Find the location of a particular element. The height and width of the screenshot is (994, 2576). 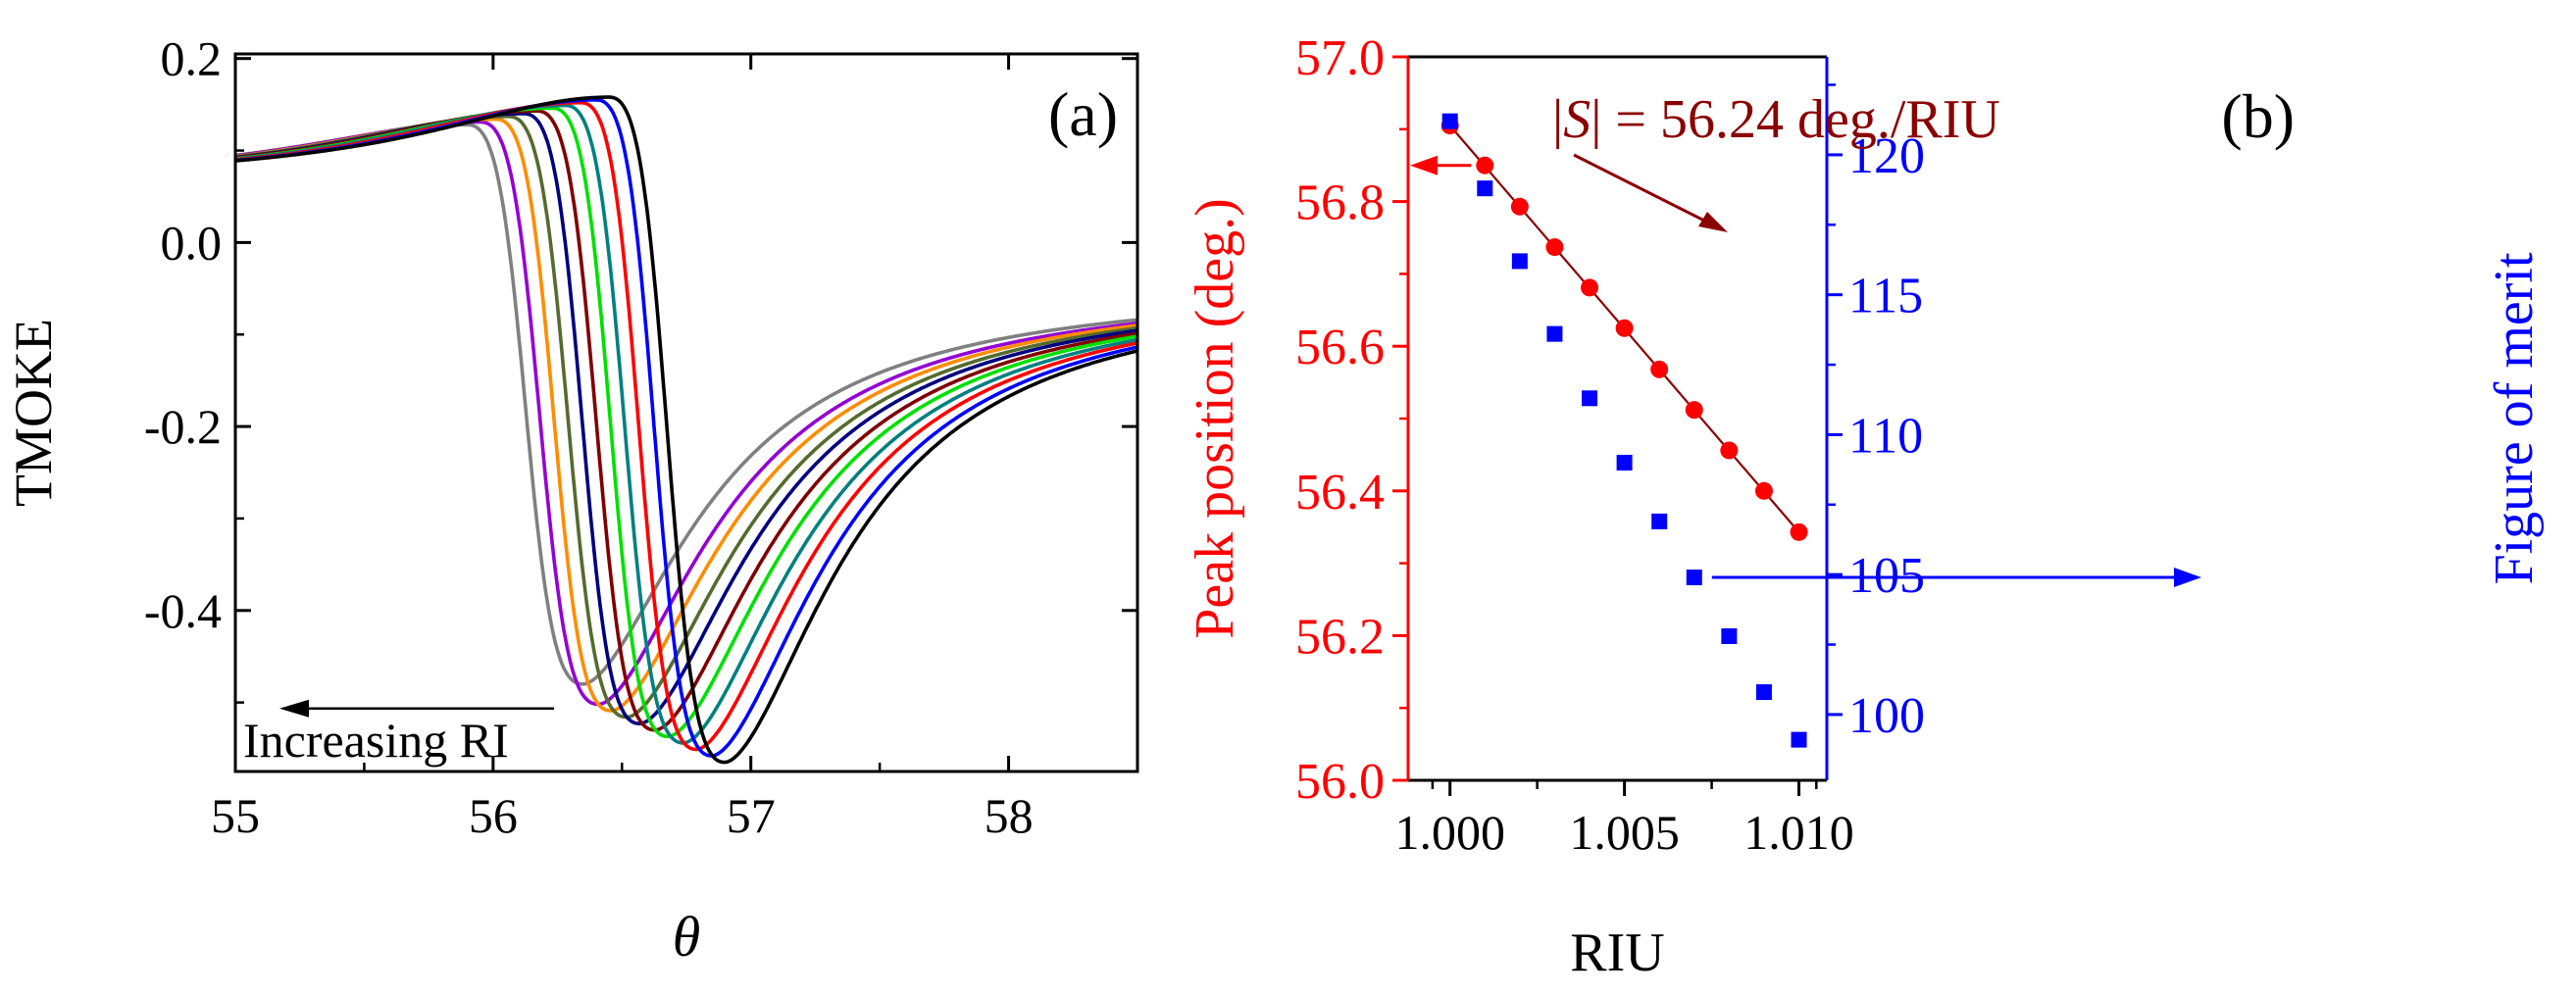

x-tick-label-b: 1.005 is located at coordinates (1624, 832).